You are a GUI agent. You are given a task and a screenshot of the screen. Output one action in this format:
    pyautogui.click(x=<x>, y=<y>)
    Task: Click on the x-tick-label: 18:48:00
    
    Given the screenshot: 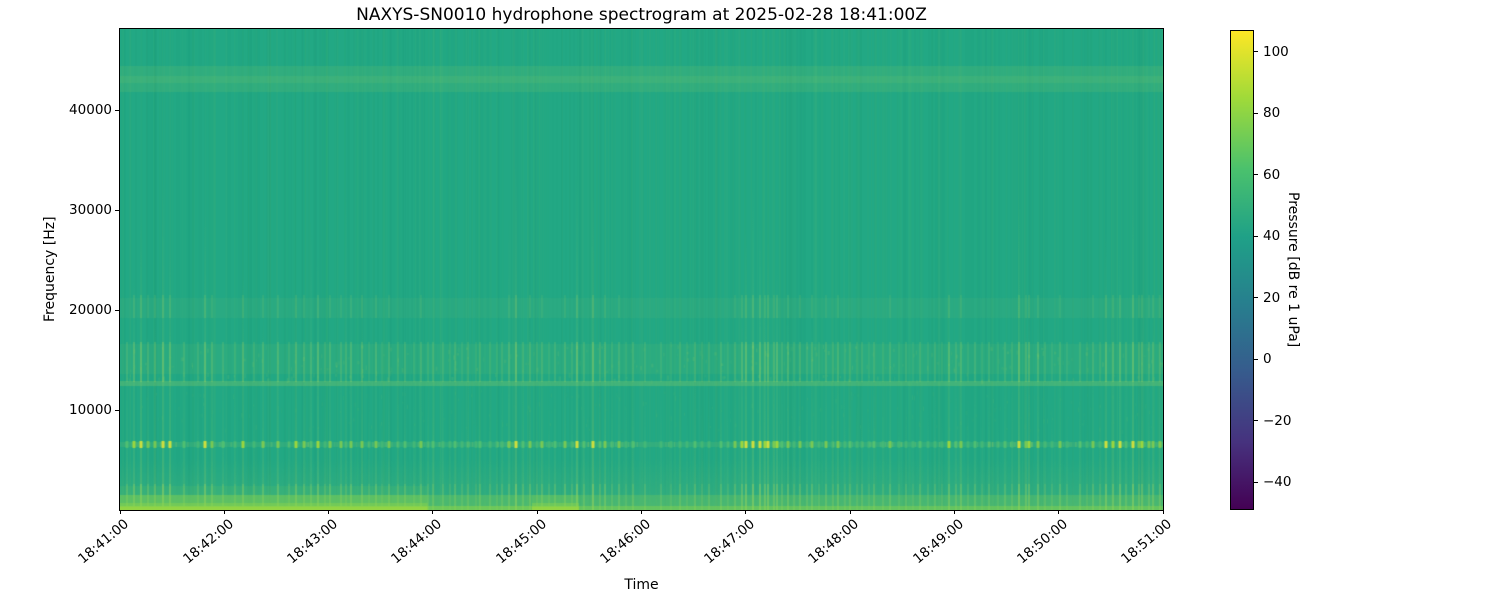 What is the action you would take?
    pyautogui.click(x=834, y=542)
    